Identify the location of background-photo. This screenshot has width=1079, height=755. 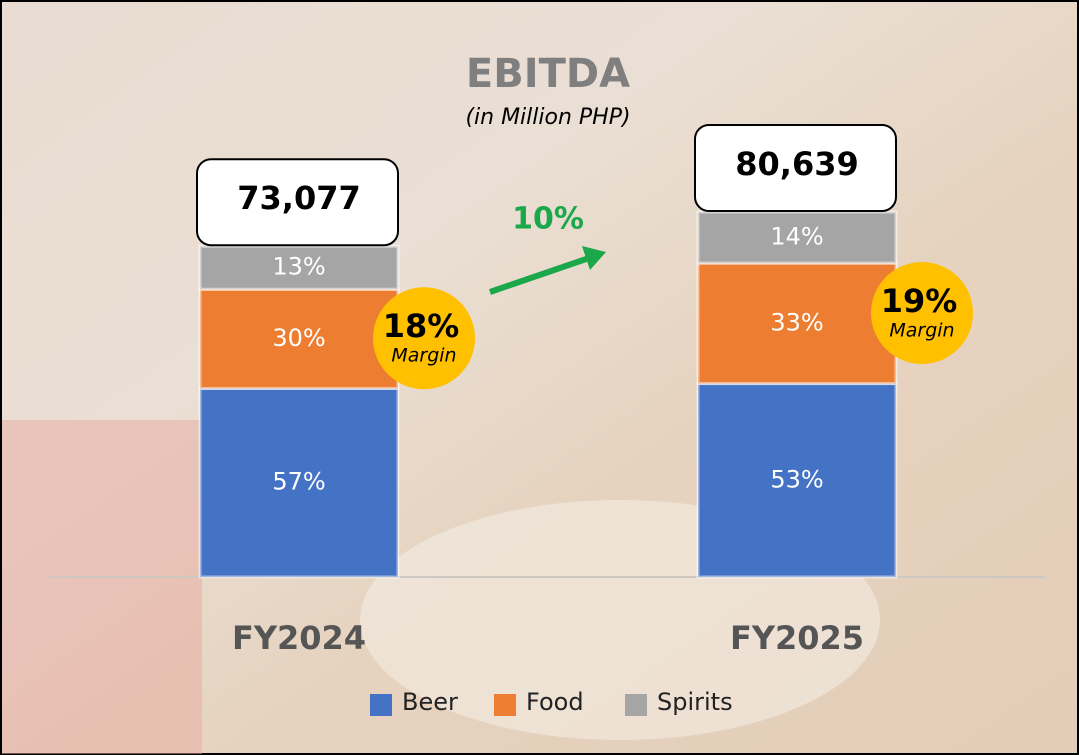
(102, 587).